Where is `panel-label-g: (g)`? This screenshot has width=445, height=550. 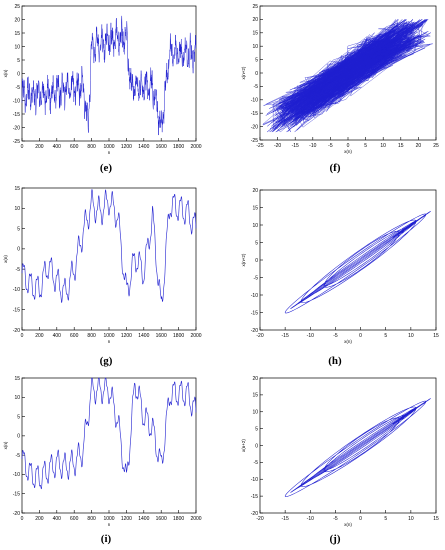
panel-label-g: (g) is located at coordinates (106, 361).